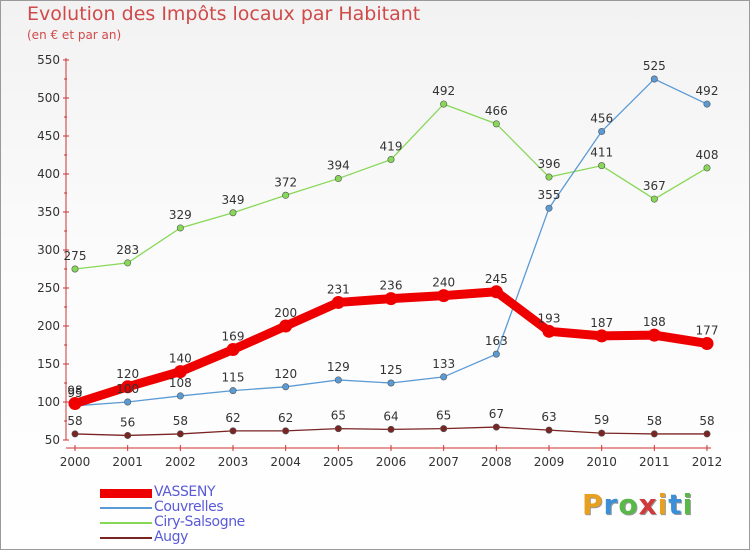 Image resolution: width=750 pixels, height=550 pixels. What do you see at coordinates (127, 250) in the screenshot?
I see `data-label-ciry-salsogne: 283` at bounding box center [127, 250].